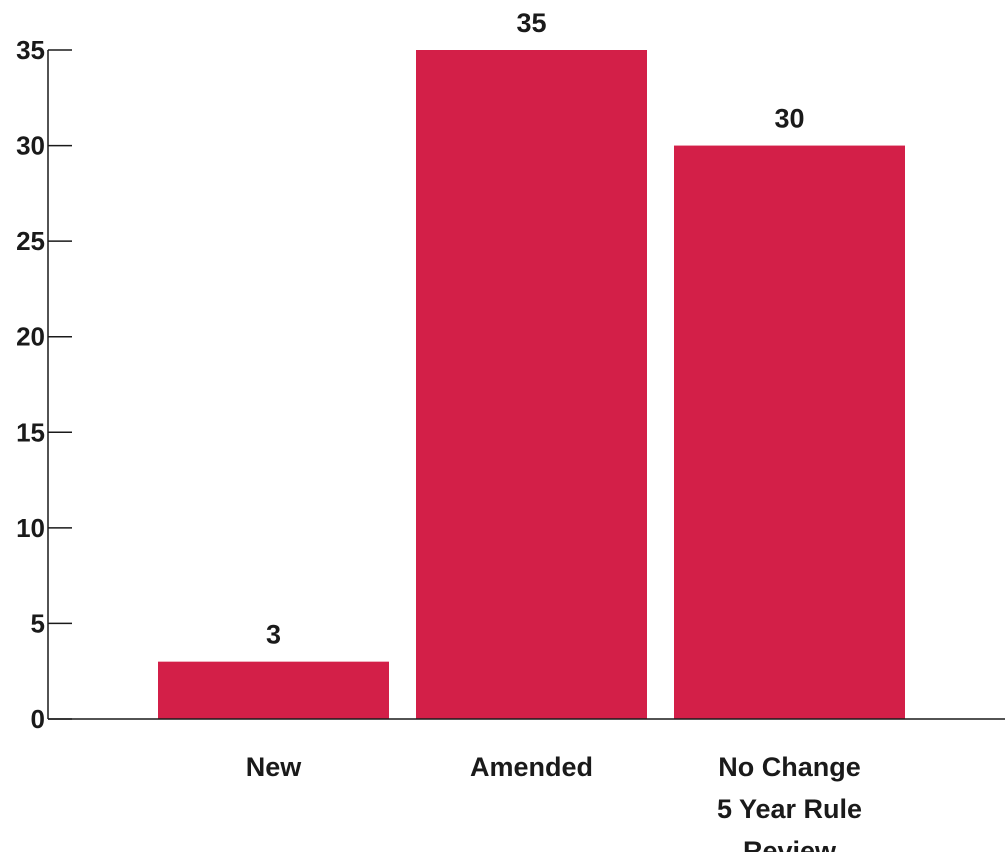 This screenshot has height=852, width=1005. Describe the element at coordinates (273, 690) in the screenshot. I see `bar` at that location.